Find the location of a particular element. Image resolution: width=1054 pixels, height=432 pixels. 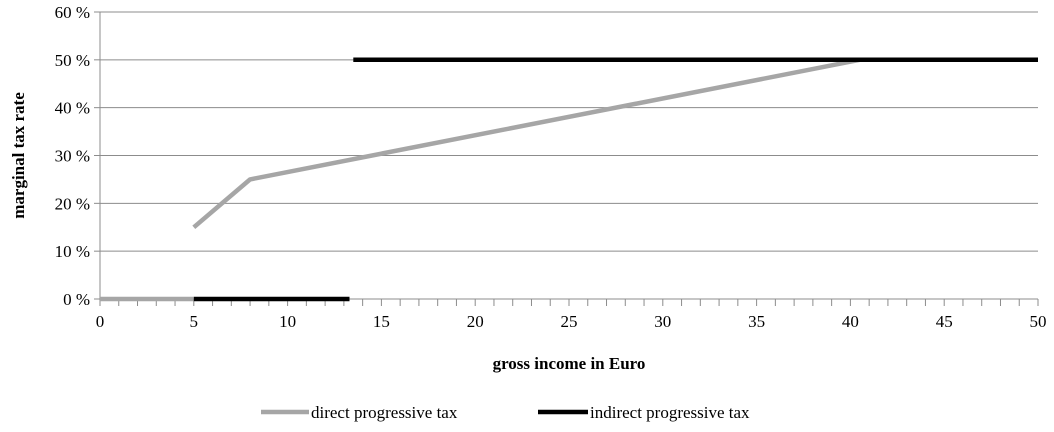

x-tick-labels: 0 5 10 15 20 25 30 35 40 45 50 is located at coordinates (571, 321).